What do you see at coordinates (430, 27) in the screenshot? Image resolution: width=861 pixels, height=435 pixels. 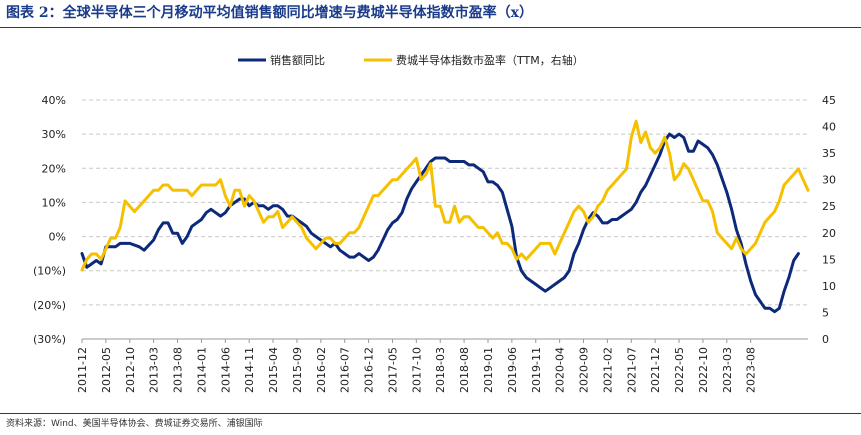 I see `title-divider` at bounding box center [430, 27].